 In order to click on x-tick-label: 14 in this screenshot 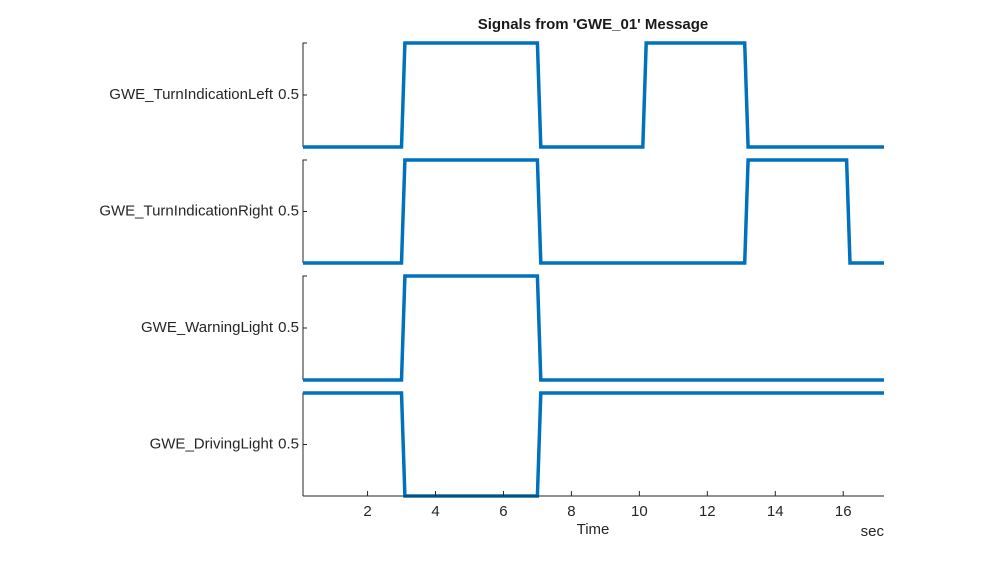, I will do `click(775, 511)`.